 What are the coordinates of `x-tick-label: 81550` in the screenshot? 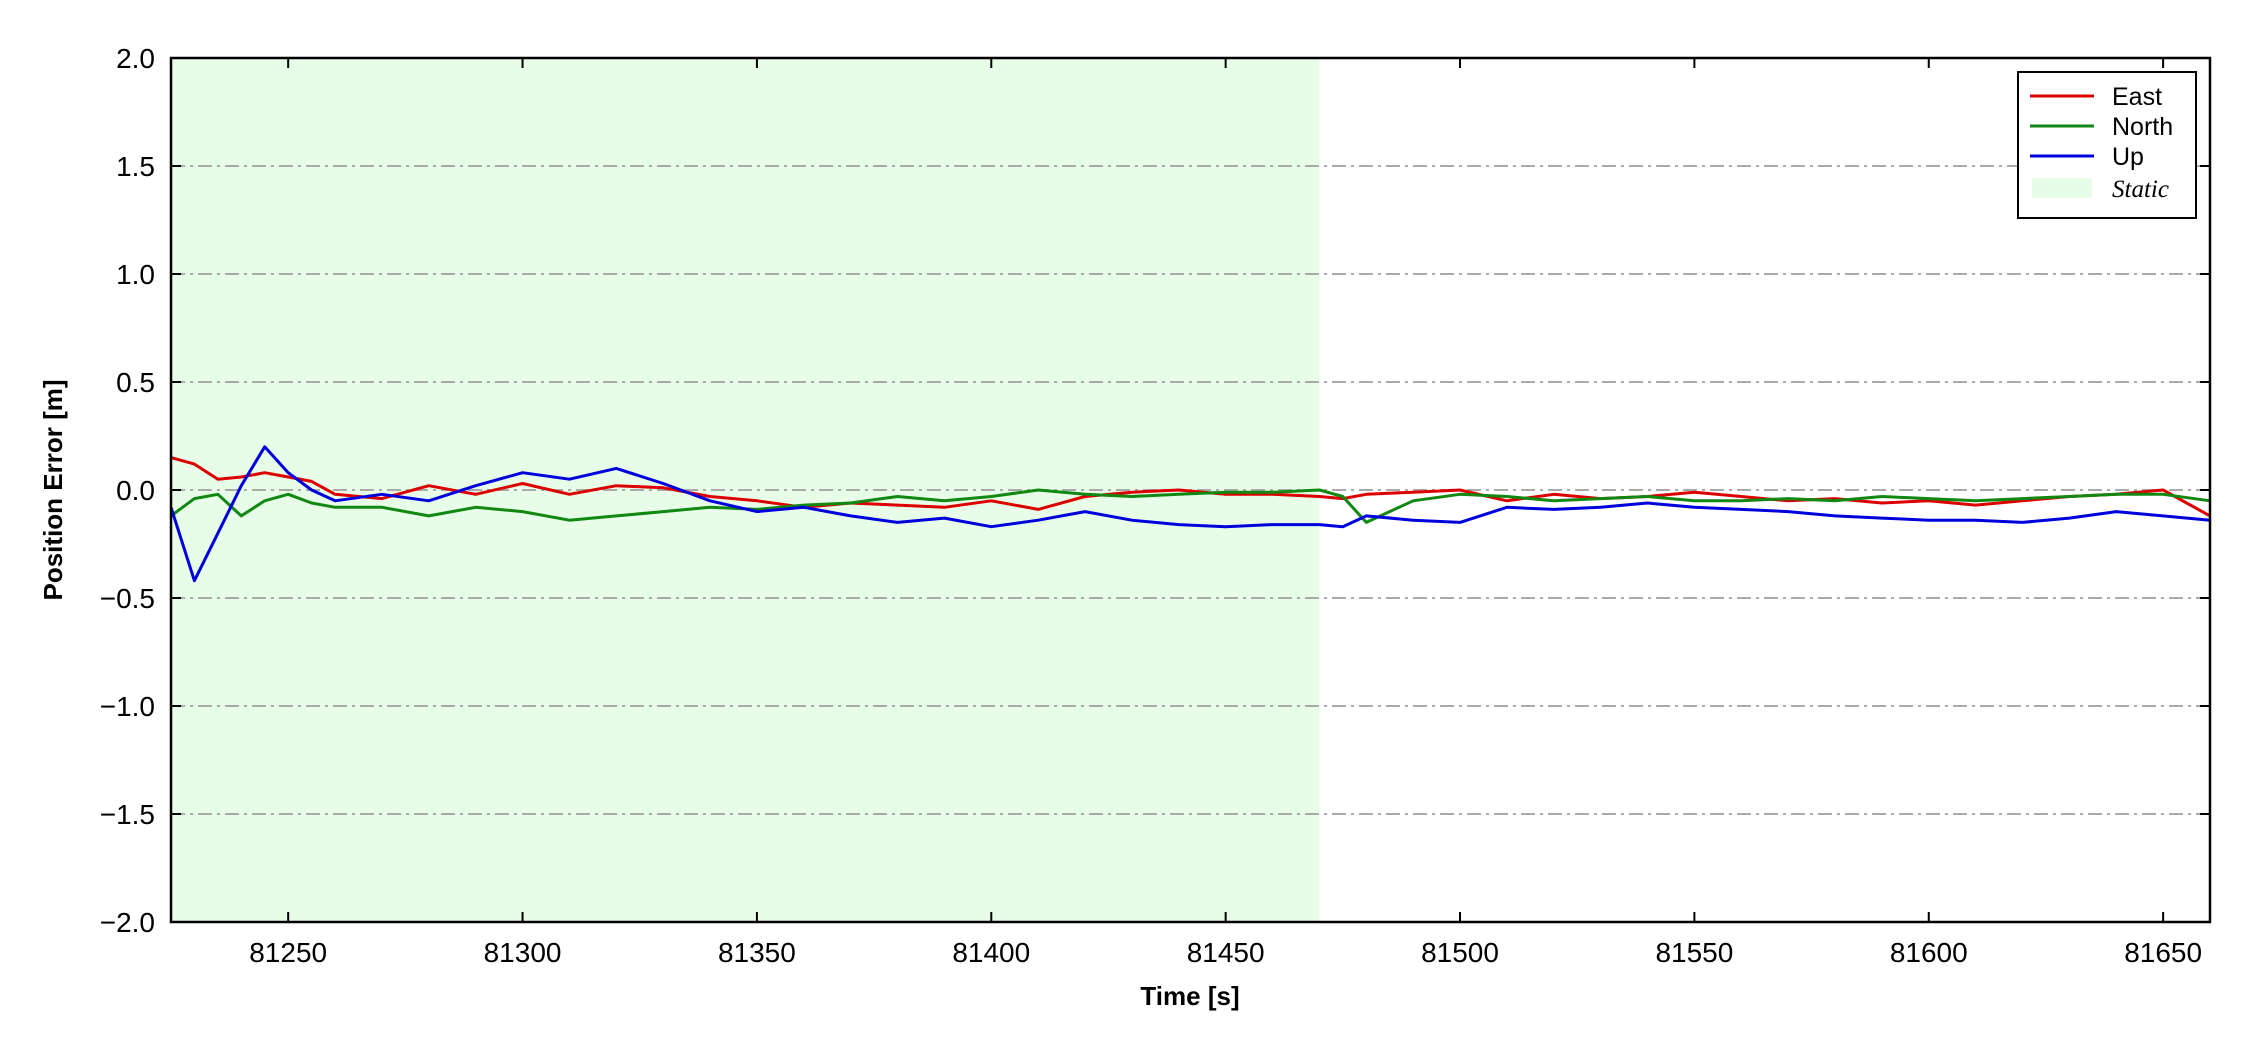 It's located at (1694, 952).